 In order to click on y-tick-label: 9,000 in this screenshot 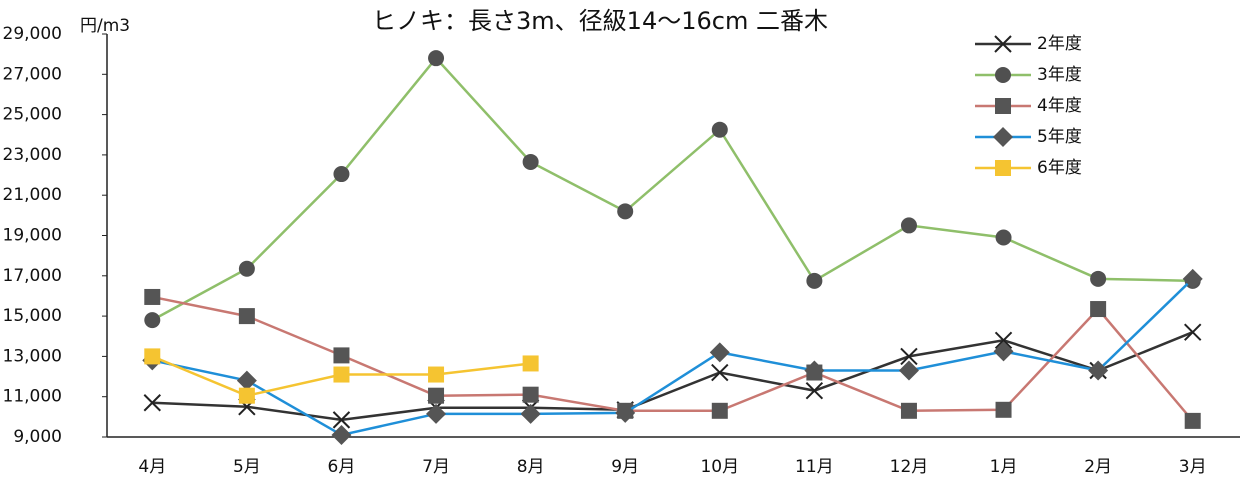, I will do `click(37, 437)`.